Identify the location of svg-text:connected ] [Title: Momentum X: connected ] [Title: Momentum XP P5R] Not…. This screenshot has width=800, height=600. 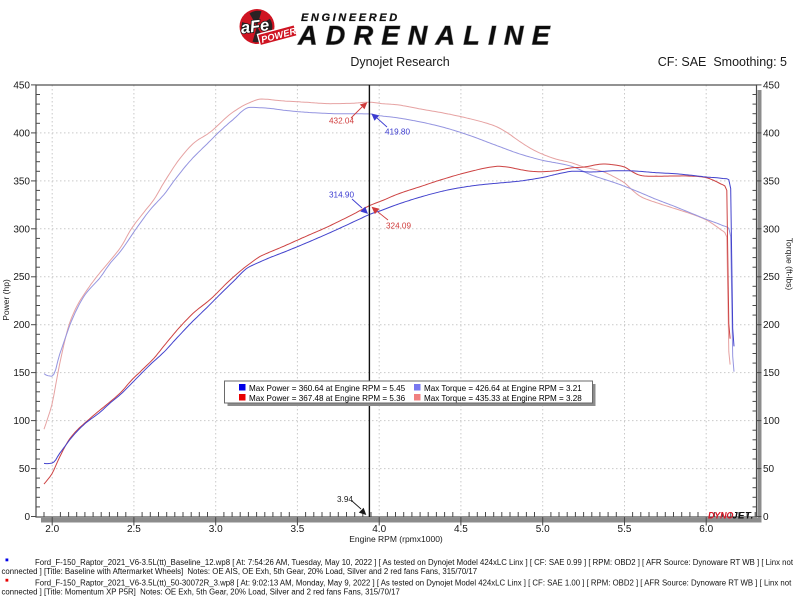
(201, 592).